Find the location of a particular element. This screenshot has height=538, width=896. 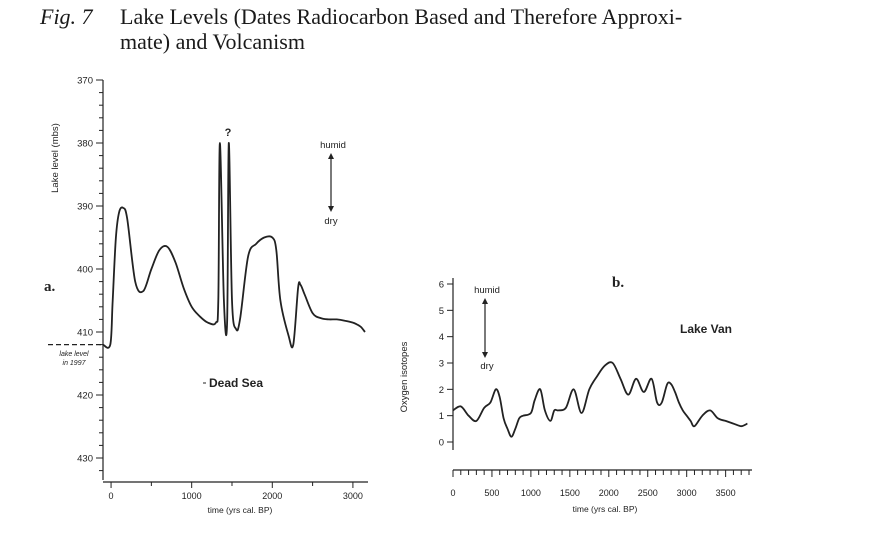

panel-a-y-tick-label: 400 is located at coordinates (85, 270).